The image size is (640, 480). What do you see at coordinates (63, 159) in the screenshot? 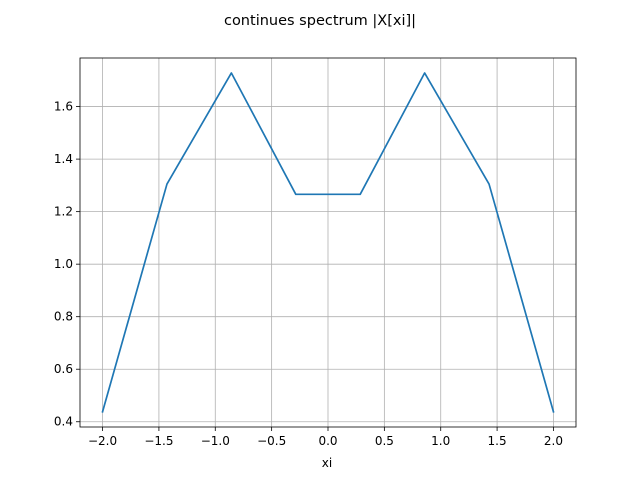
I see `y-tick-label: 1.4` at bounding box center [63, 159].